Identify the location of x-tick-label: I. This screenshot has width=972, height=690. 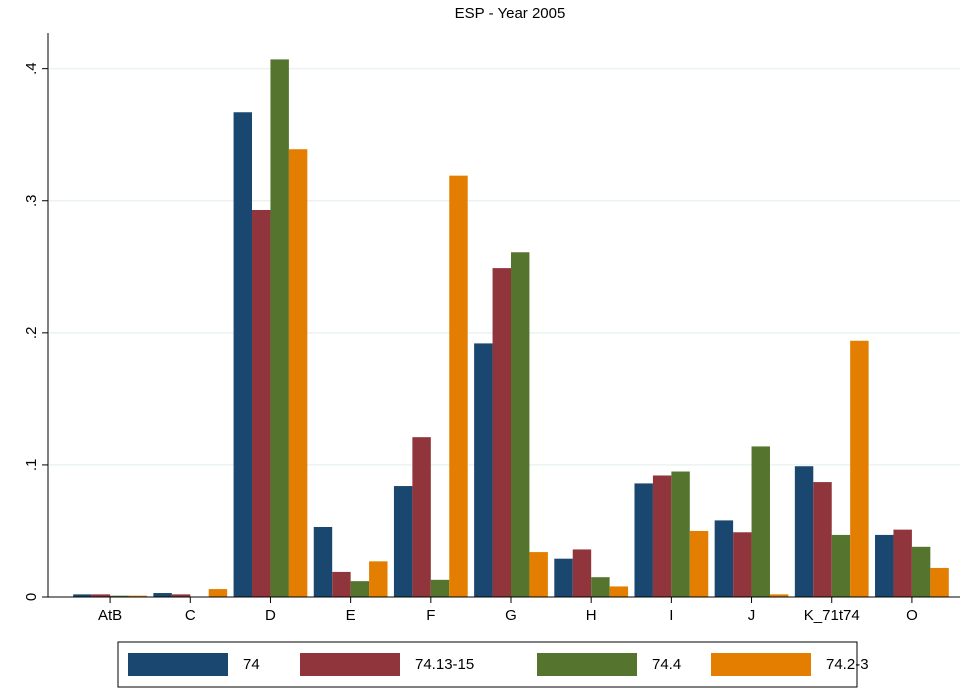
(671, 615).